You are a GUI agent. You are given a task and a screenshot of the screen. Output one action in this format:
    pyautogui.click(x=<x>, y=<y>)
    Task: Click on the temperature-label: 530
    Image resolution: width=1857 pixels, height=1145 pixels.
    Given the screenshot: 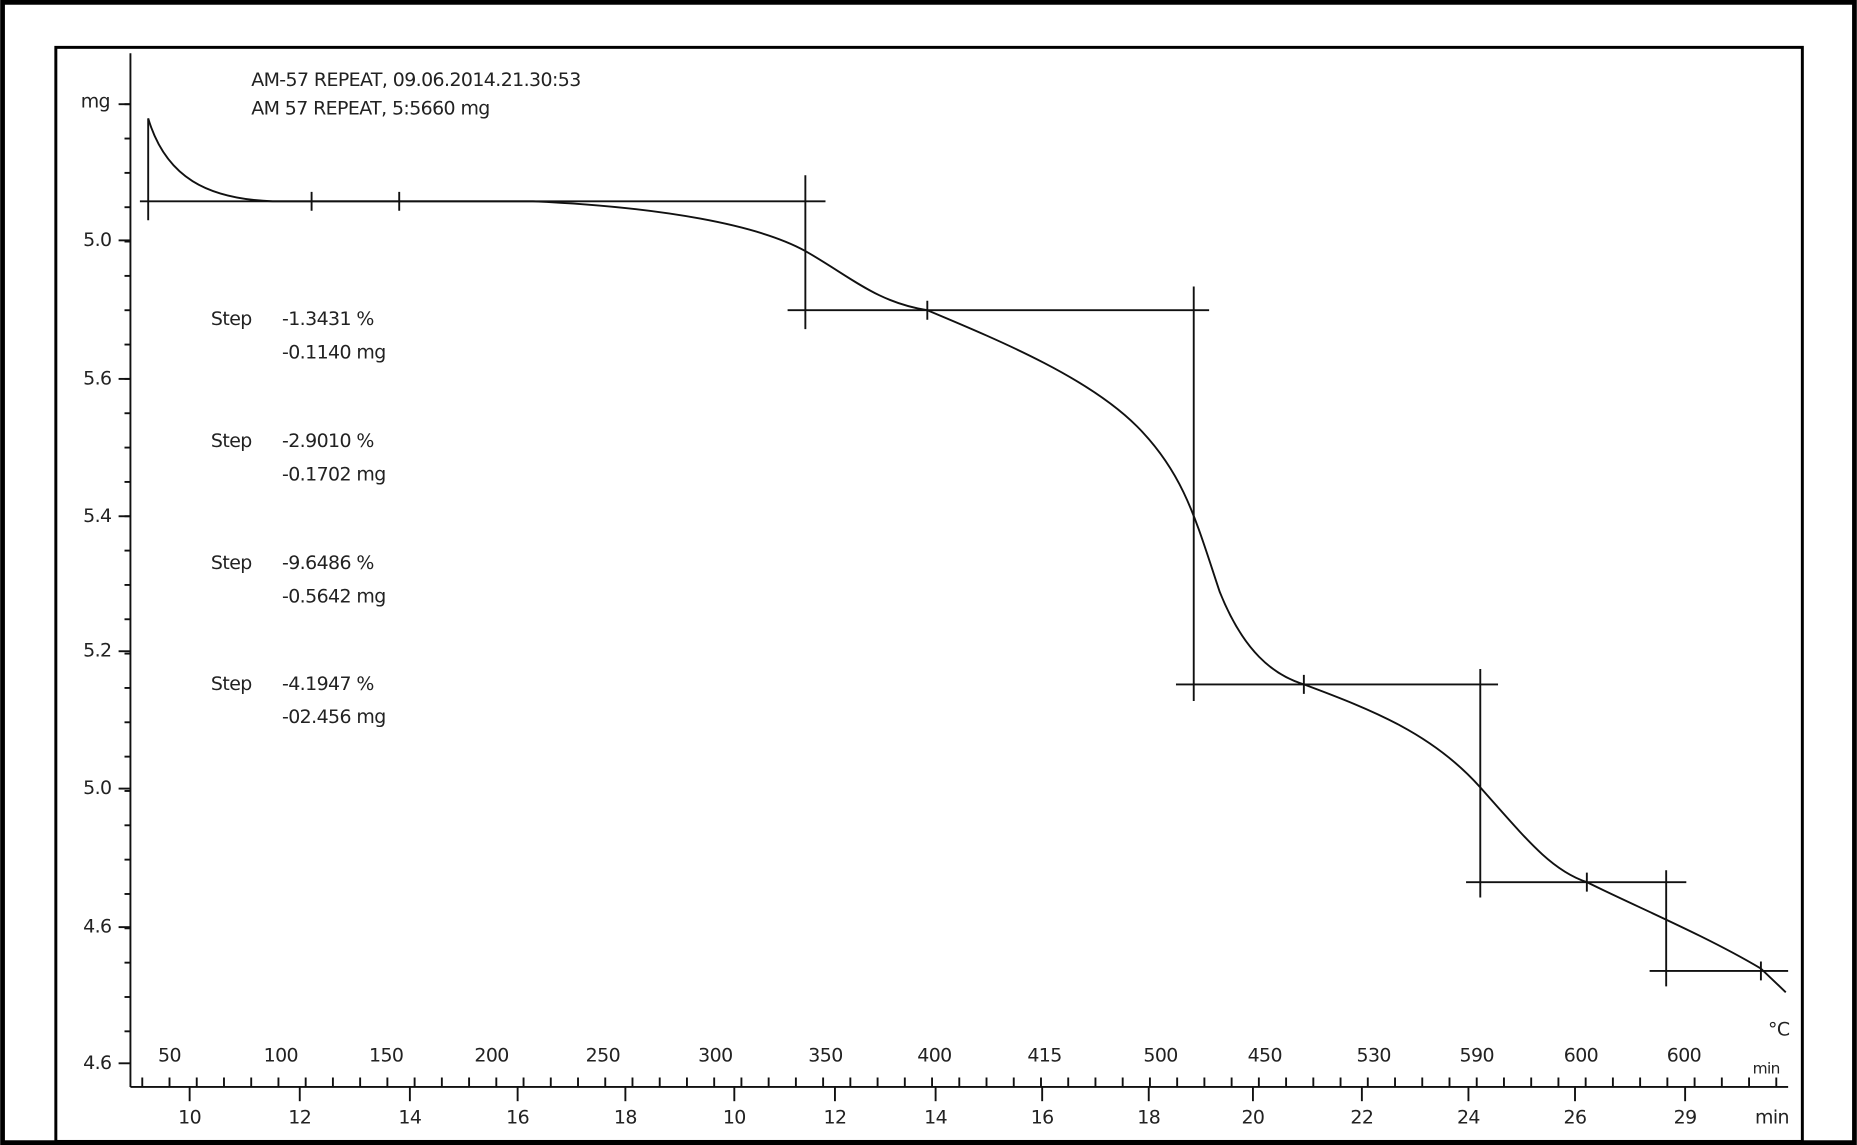 What is the action you would take?
    pyautogui.click(x=1374, y=1056)
    